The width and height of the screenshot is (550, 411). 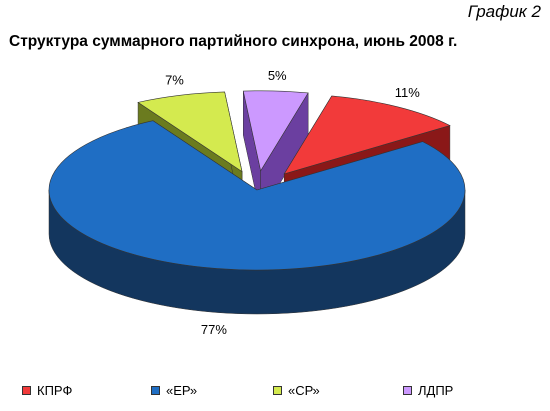 I want to click on legend-item-kprf: КПРФ, so click(x=47, y=390).